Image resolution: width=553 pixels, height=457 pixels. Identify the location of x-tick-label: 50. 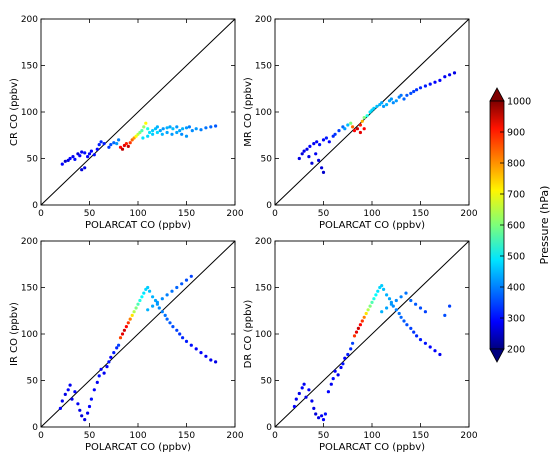
(90, 436).